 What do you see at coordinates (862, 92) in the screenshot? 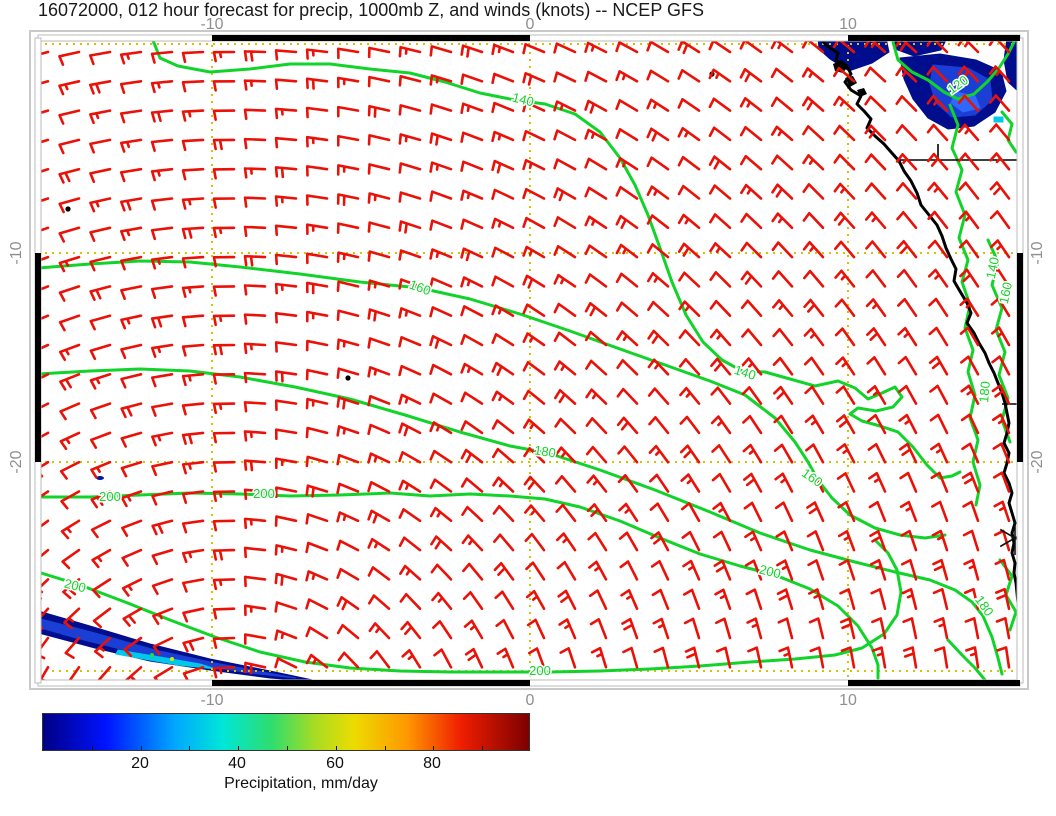
I see `island` at bounding box center [862, 92].